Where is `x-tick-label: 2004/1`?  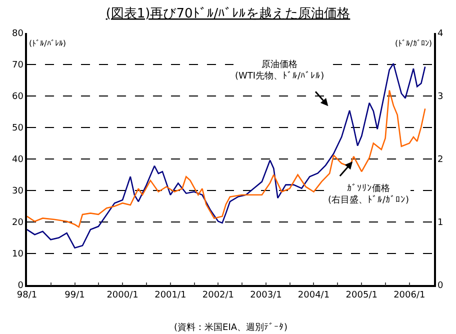 x-tick-label: 2004/1 is located at coordinates (314, 295).